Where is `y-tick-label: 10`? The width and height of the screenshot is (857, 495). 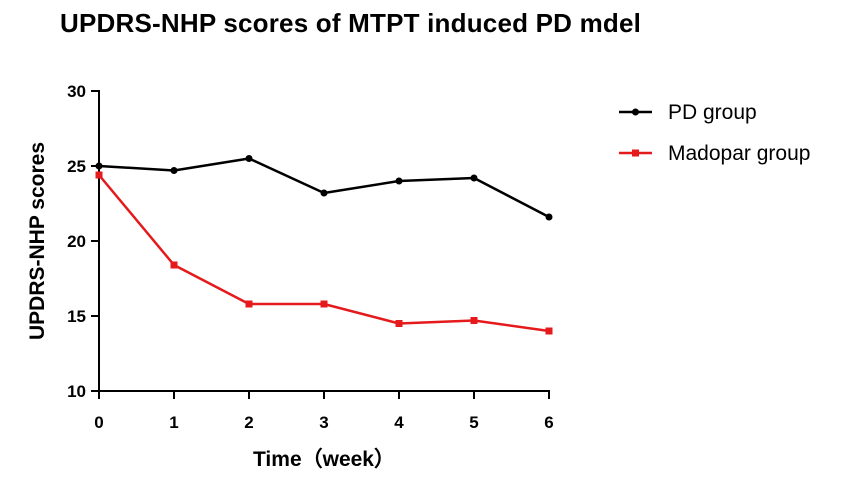 y-tick-label: 10 is located at coordinates (76, 391).